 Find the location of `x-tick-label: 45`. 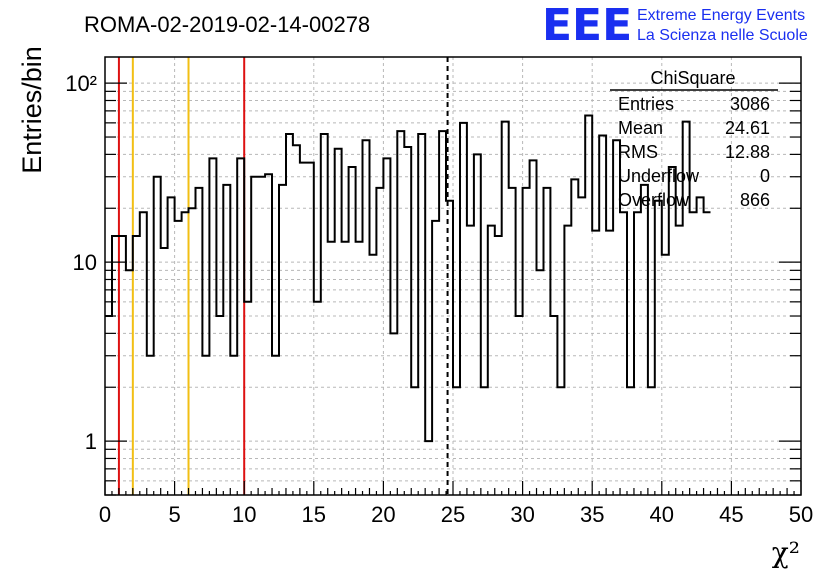

x-tick-label: 45 is located at coordinates (731, 514).